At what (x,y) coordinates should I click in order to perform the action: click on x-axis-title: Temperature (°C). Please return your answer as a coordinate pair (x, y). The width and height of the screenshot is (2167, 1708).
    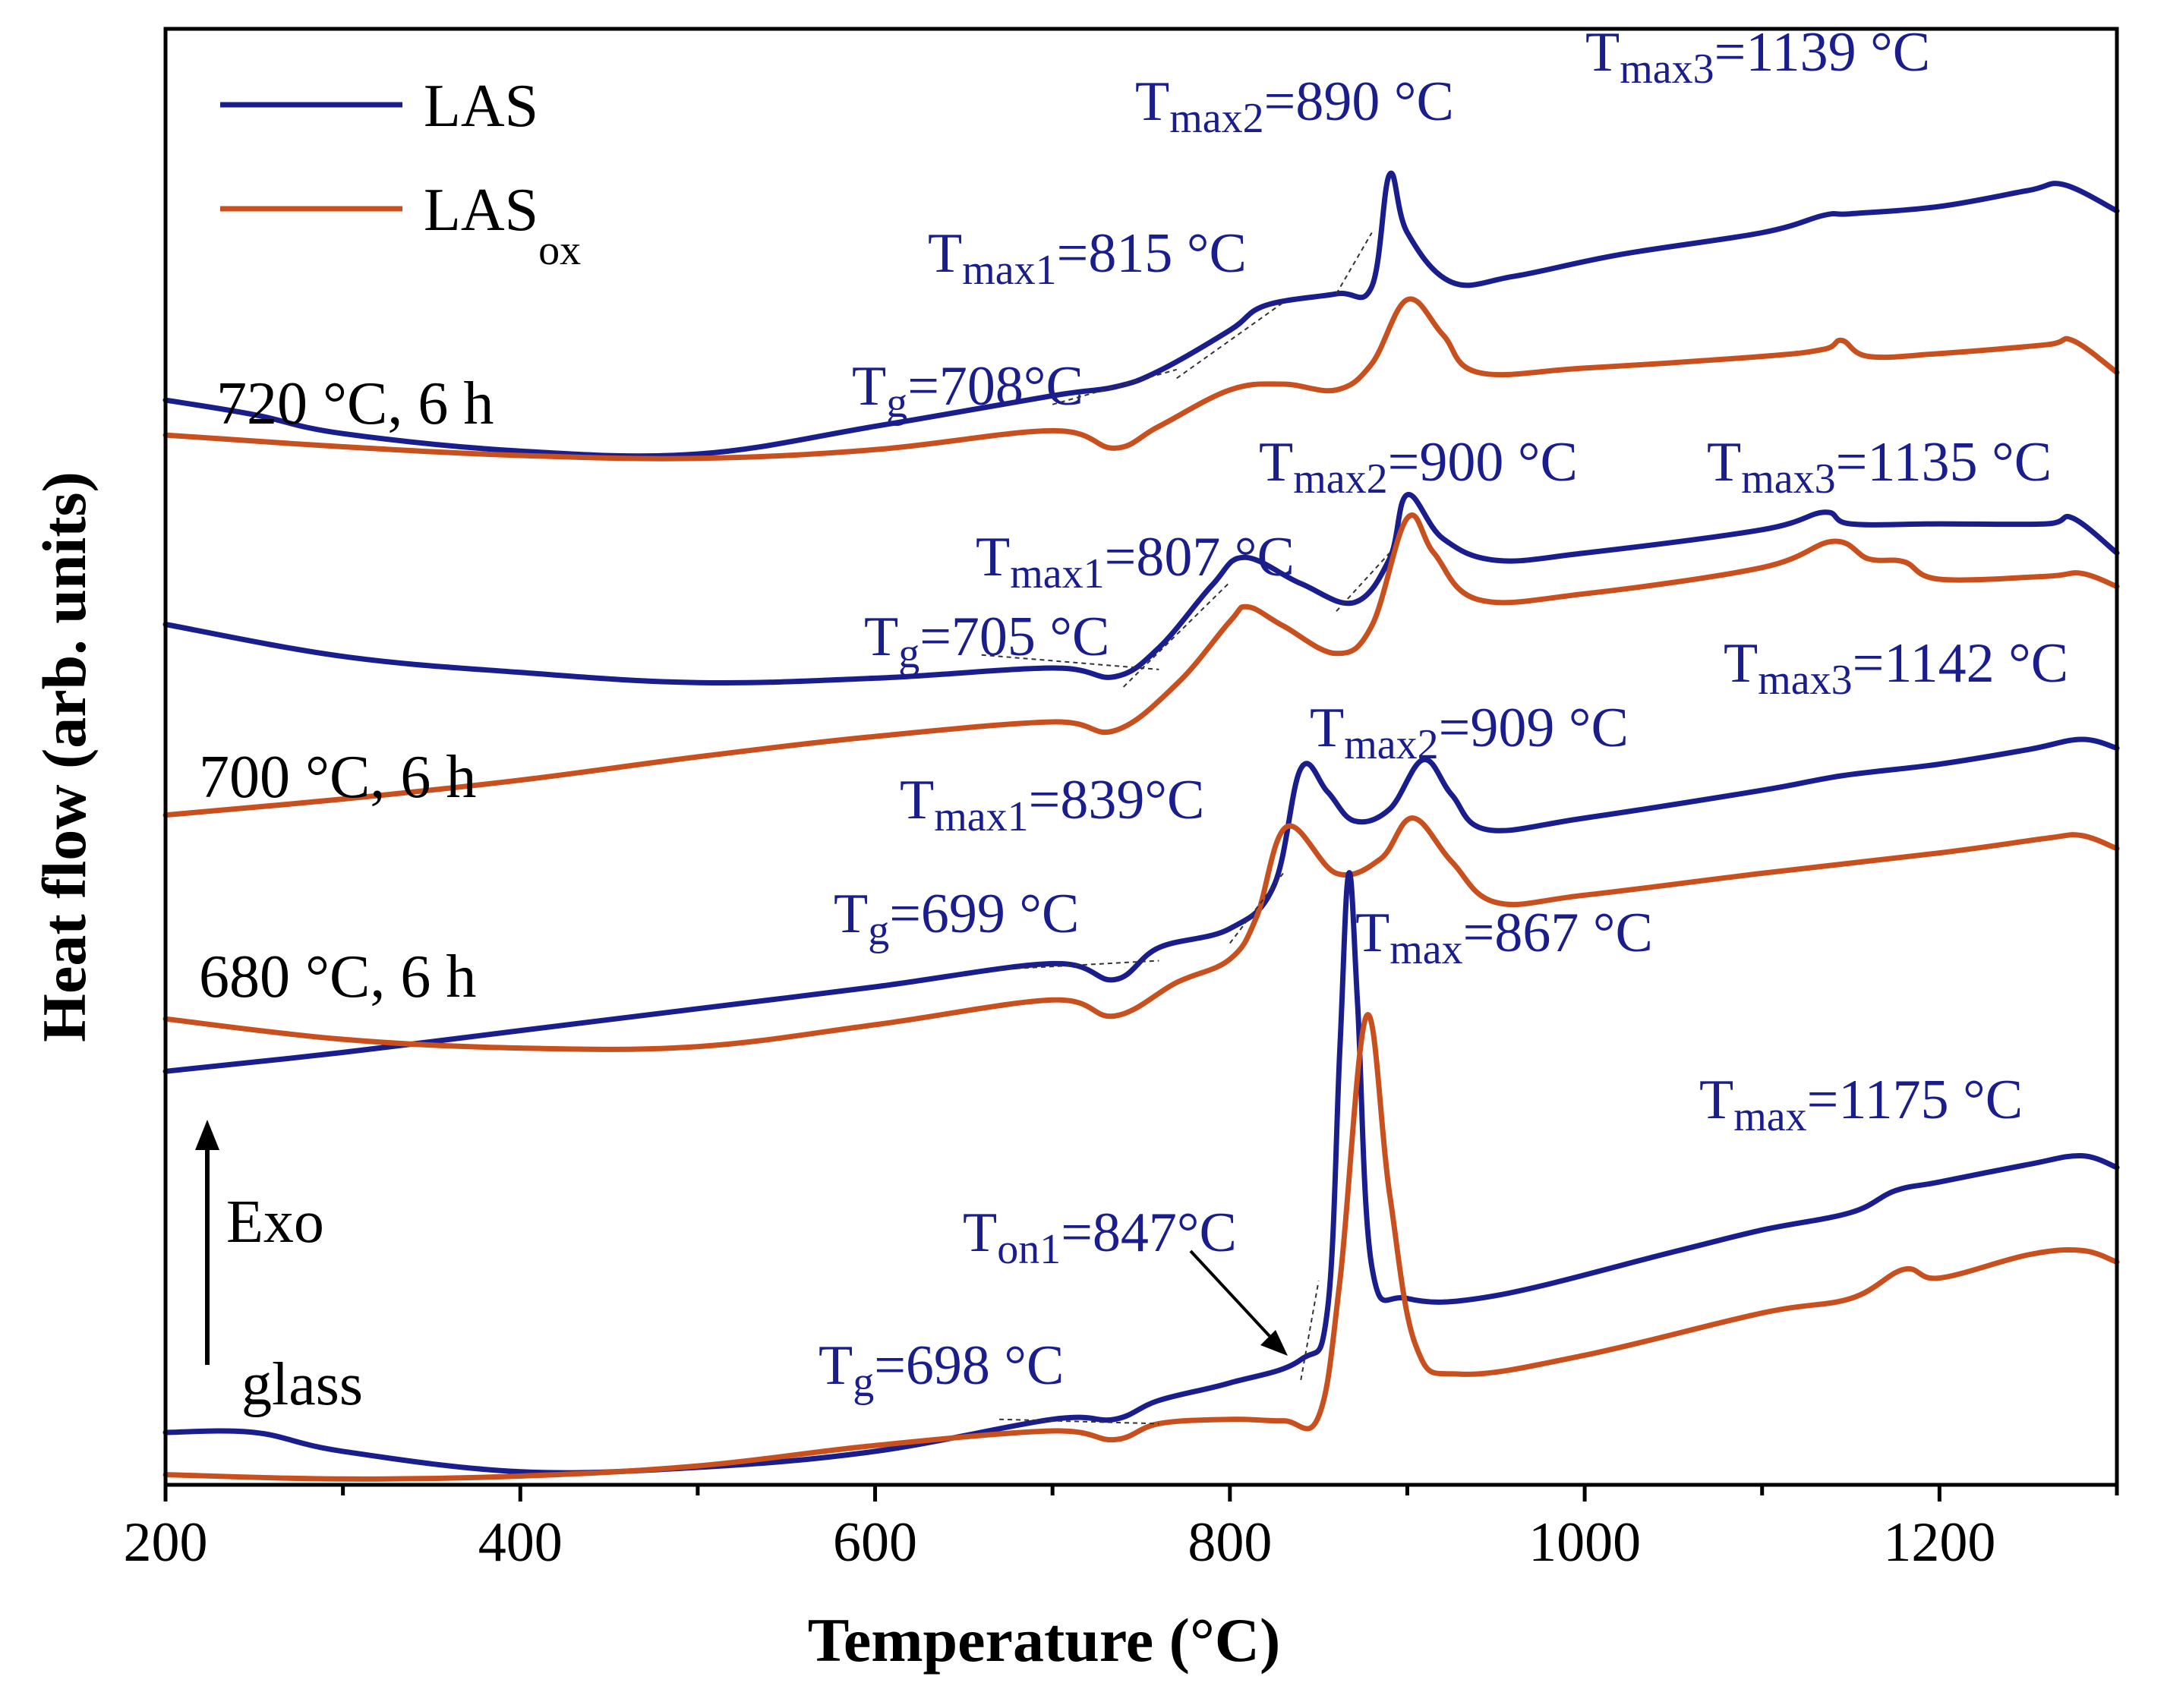
    Looking at the image, I should click on (1044, 1640).